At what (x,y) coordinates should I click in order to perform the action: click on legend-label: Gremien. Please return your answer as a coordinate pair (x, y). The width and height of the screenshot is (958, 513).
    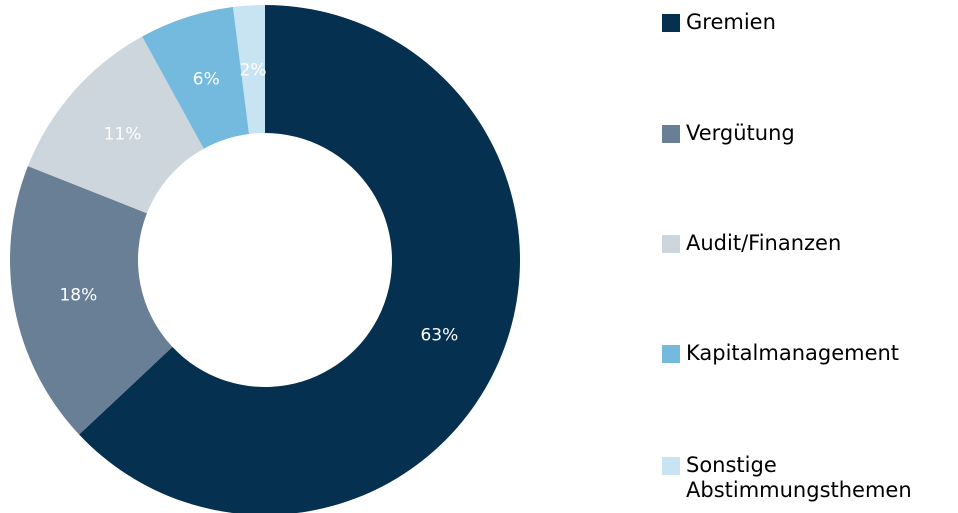
    Looking at the image, I should click on (731, 22).